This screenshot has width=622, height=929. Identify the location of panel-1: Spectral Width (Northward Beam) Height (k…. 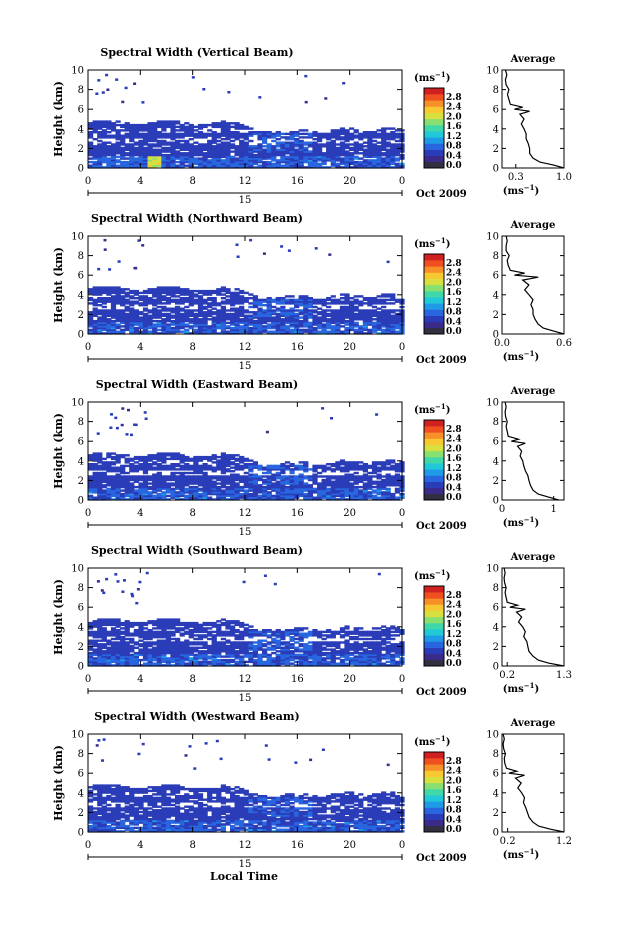
(312, 292).